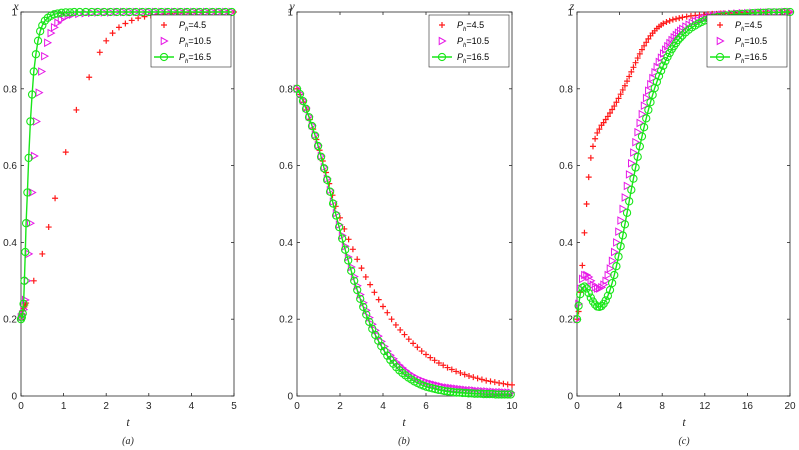 The height and width of the screenshot is (450, 799). Describe the element at coordinates (473, 42) in the screenshot. I see `legend-label: Ph=10.5` at that location.